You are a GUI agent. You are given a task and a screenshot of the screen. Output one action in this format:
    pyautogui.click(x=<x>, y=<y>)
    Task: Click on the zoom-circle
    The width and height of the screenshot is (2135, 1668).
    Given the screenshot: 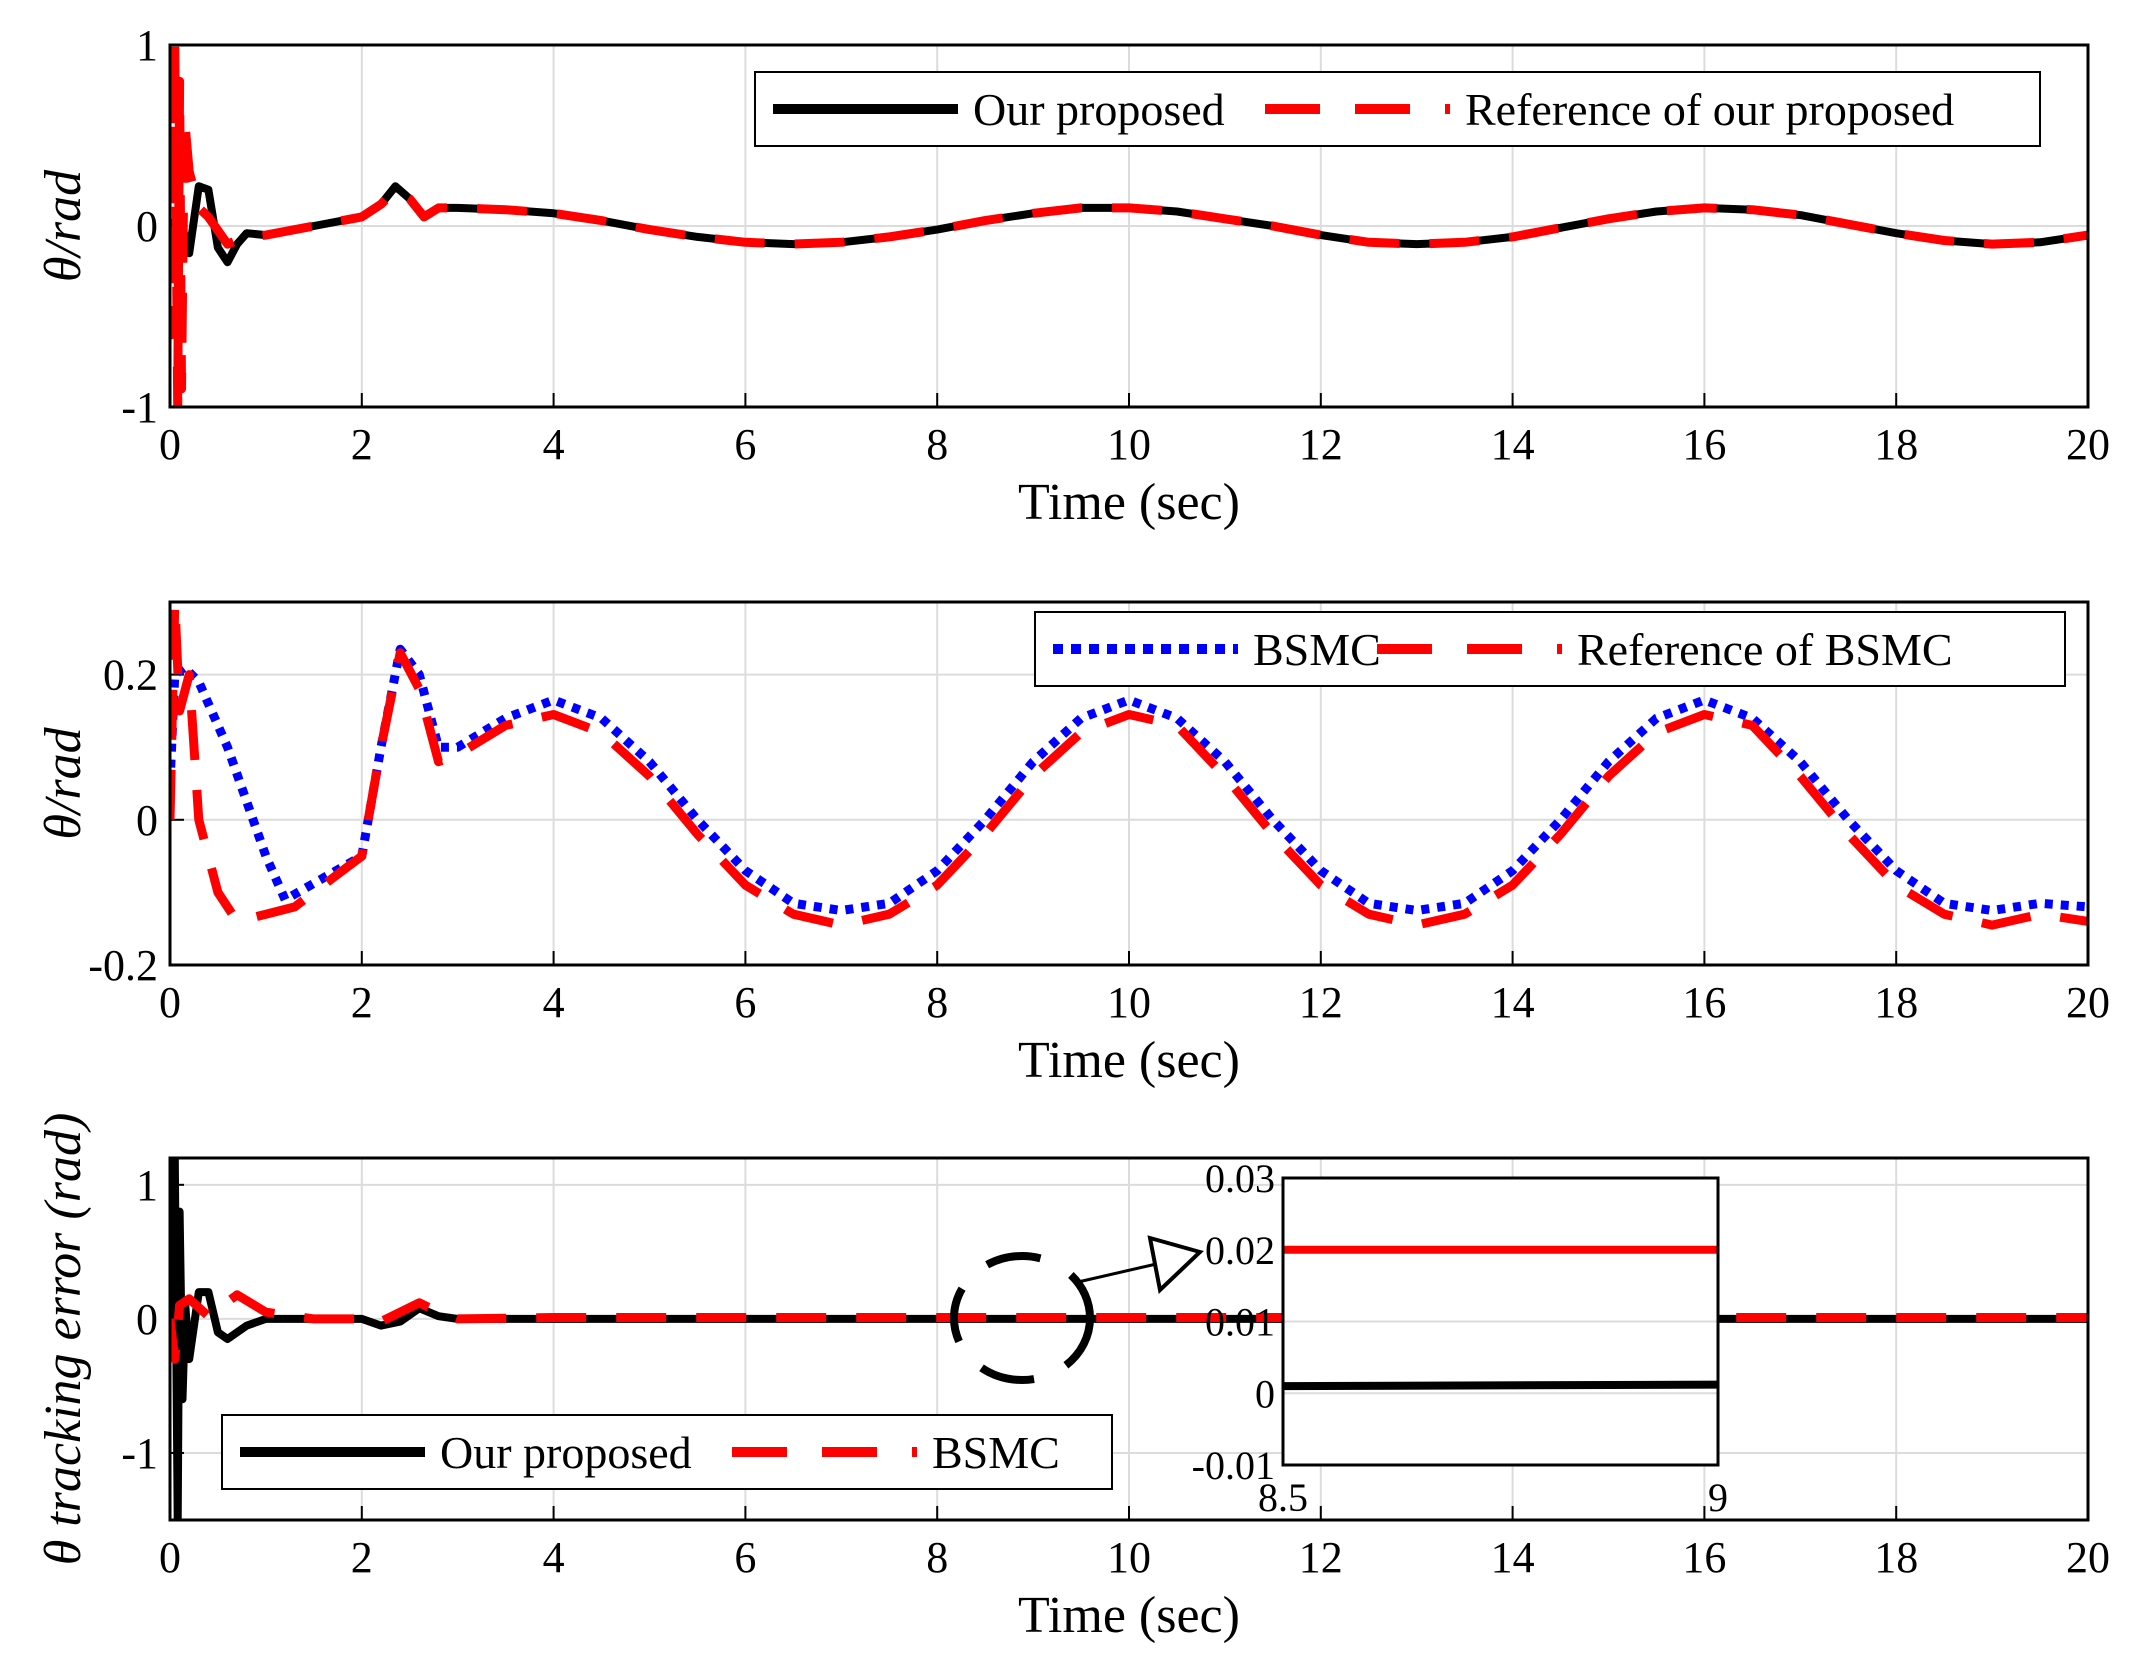 What is the action you would take?
    pyautogui.click(x=1022, y=1318)
    